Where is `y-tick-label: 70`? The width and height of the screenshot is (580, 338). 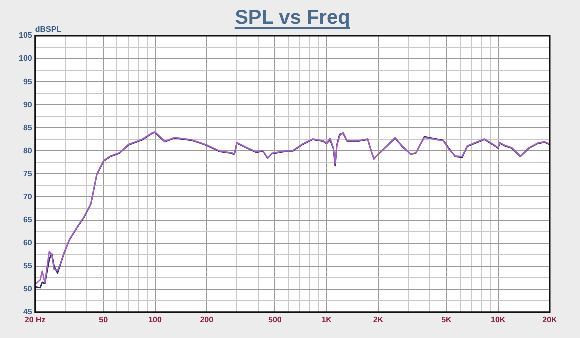
y-tick-label: 70 is located at coordinates (28, 197).